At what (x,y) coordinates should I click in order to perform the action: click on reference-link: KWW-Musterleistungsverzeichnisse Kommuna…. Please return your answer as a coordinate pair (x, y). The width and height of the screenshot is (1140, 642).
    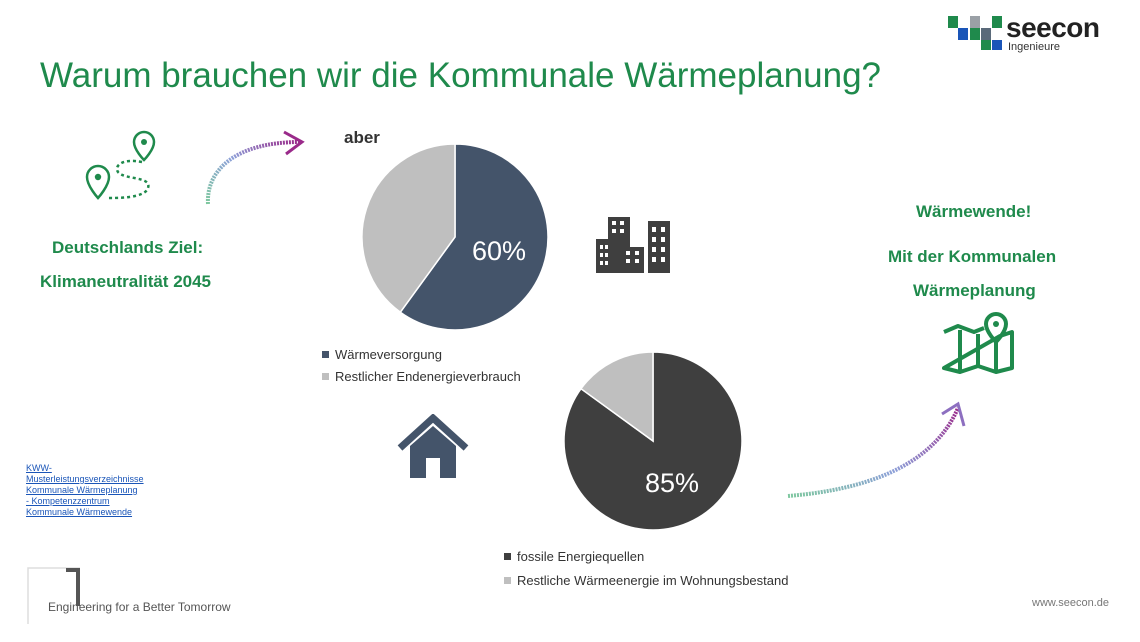
    Looking at the image, I should click on (85, 490).